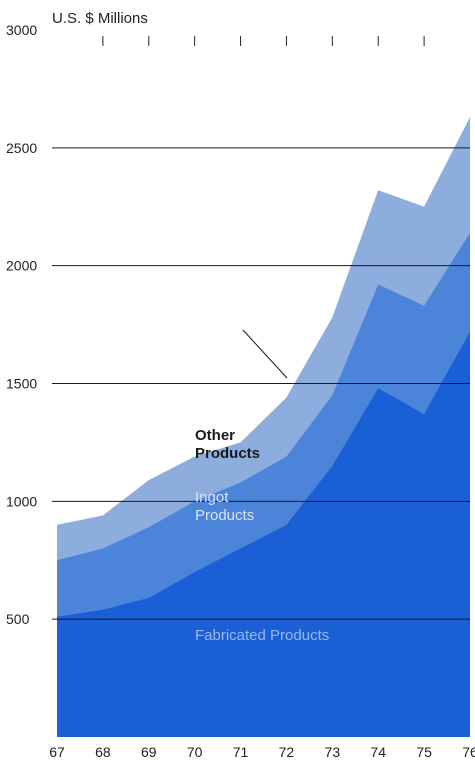  I want to click on y-tick-label-3000: 3000, so click(21, 30).